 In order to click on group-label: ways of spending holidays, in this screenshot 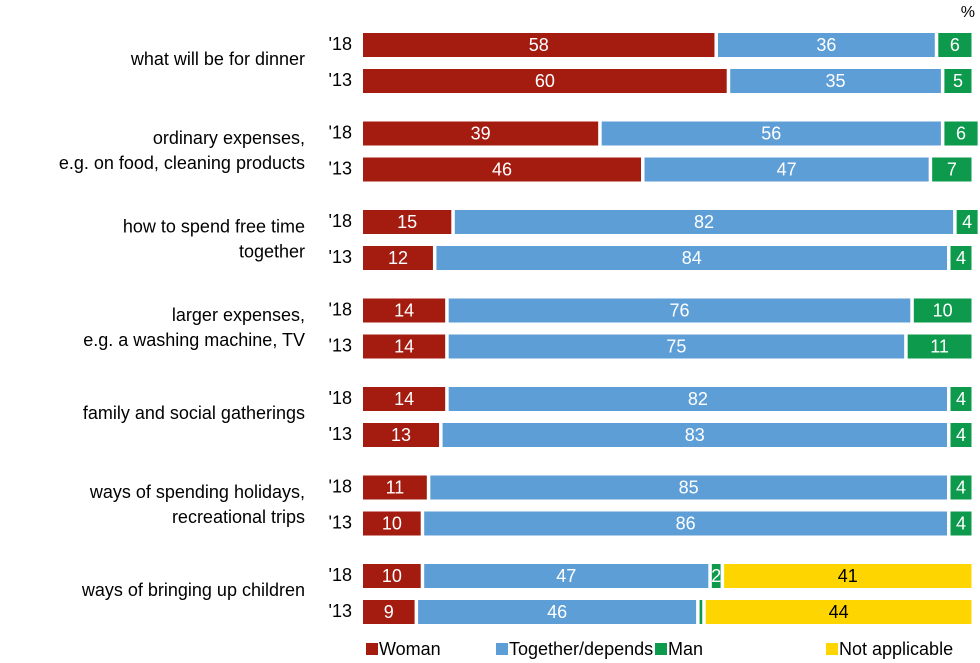, I will do `click(197, 492)`.